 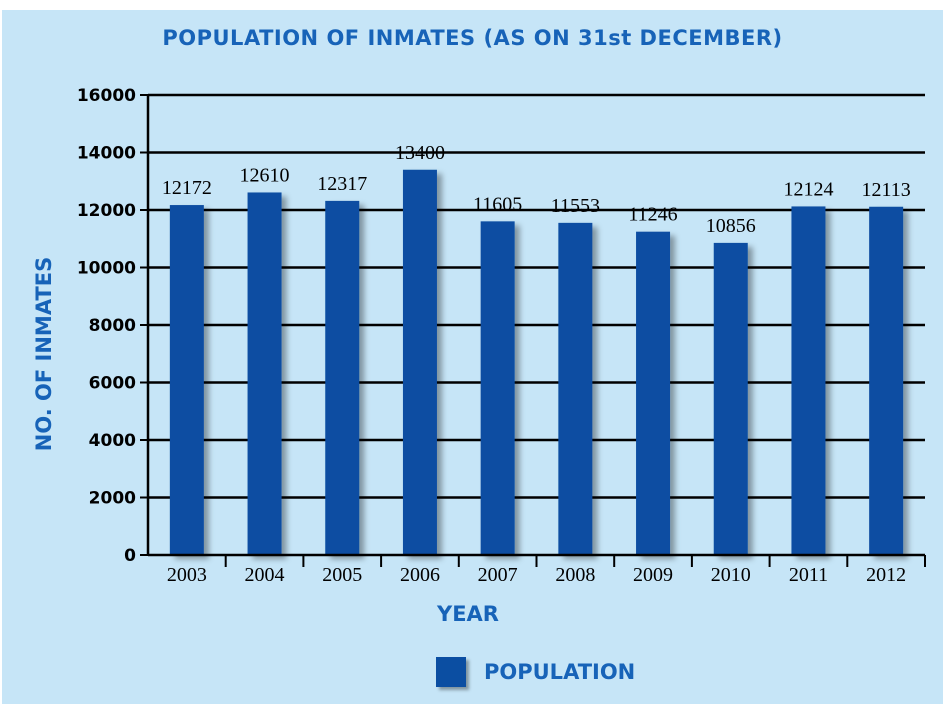 I want to click on data-label: 11605, so click(x=497, y=204).